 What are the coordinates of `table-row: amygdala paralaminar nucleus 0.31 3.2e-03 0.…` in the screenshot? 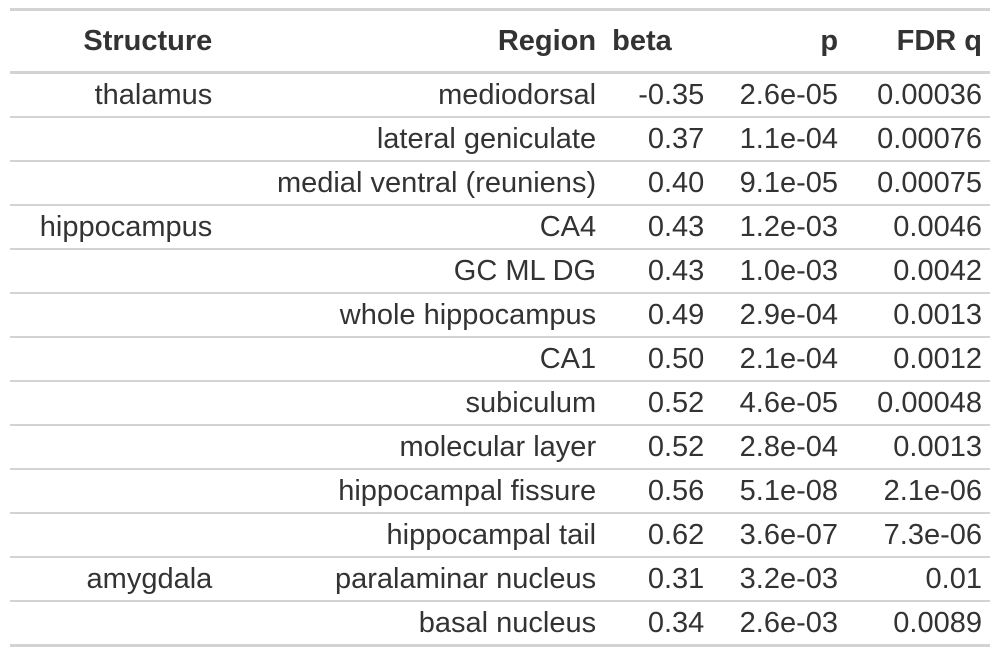 It's located at (500, 579).